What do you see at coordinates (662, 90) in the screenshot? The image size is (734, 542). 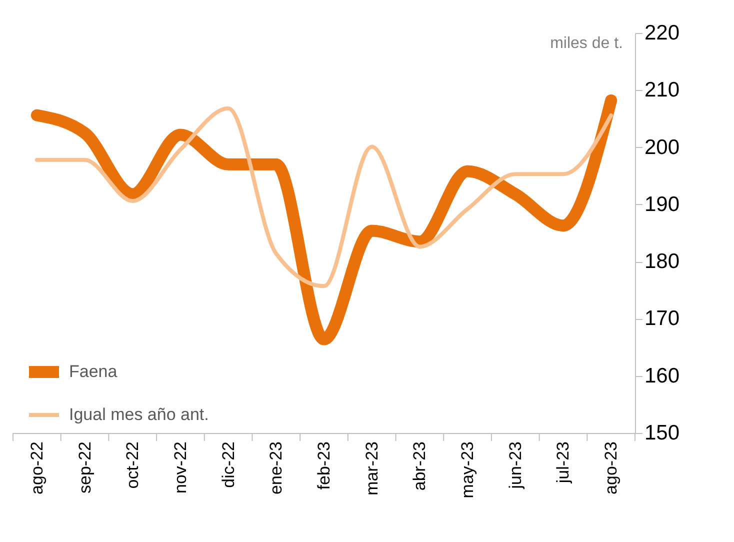 I see `y-tick-label: 210` at bounding box center [662, 90].